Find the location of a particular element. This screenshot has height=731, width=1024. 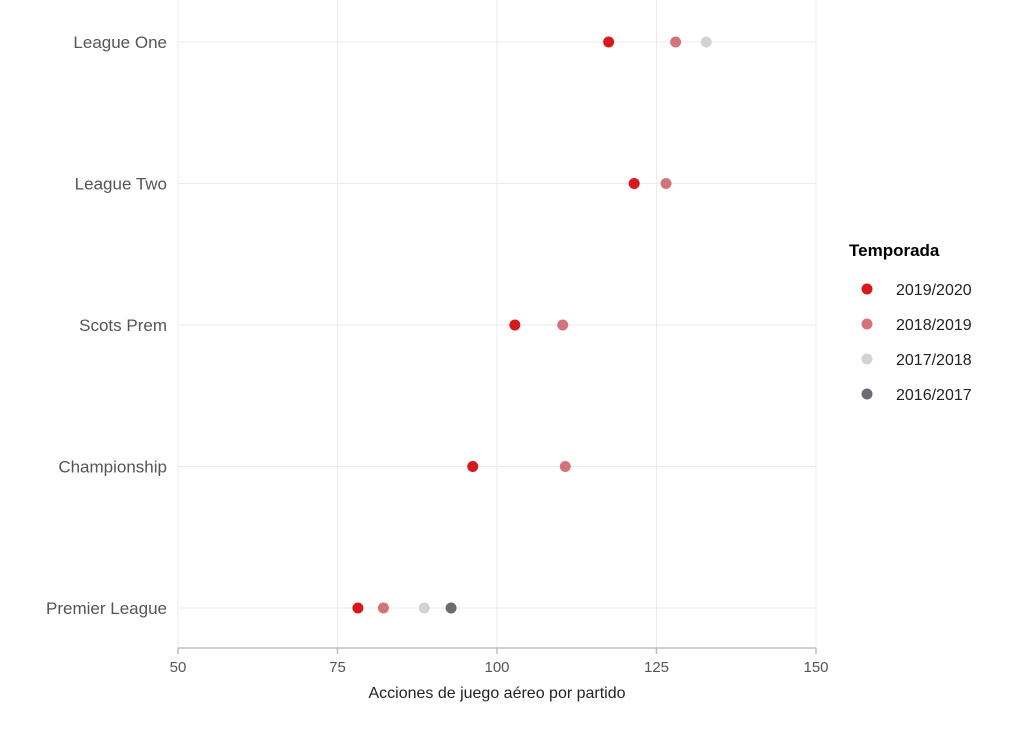

category-label: League Two is located at coordinates (121, 184).